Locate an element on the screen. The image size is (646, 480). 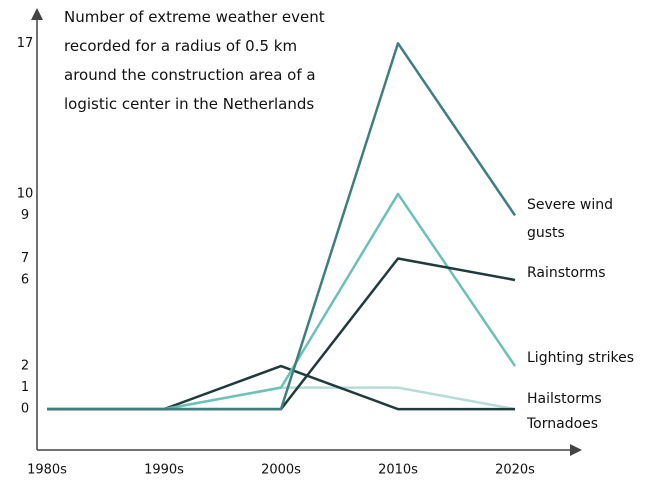
y-tick-label: 10 is located at coordinates (25, 193).